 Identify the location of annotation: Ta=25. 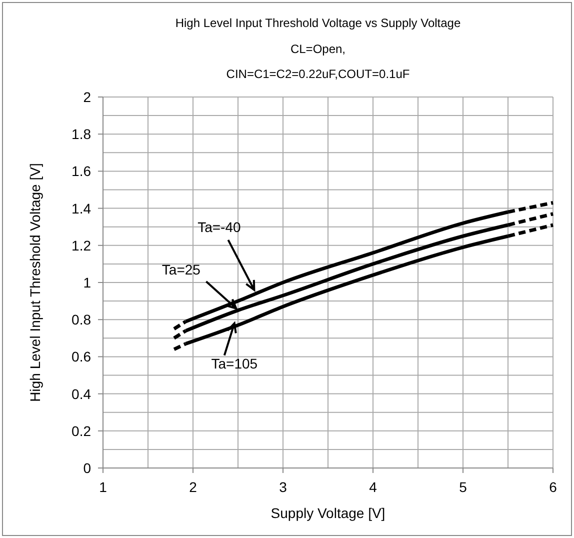
(181, 269).